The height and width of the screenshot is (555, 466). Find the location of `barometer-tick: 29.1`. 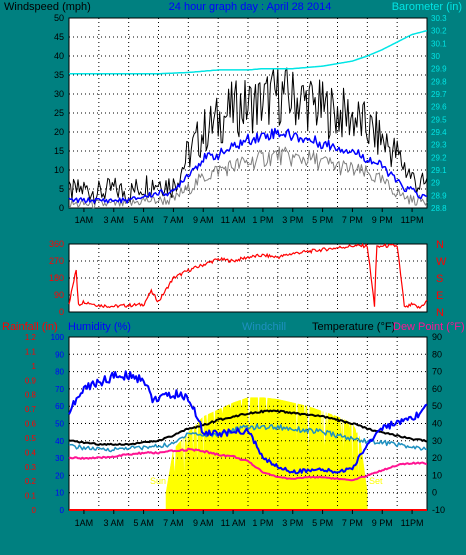

barometer-tick: 29.1 is located at coordinates (439, 170).